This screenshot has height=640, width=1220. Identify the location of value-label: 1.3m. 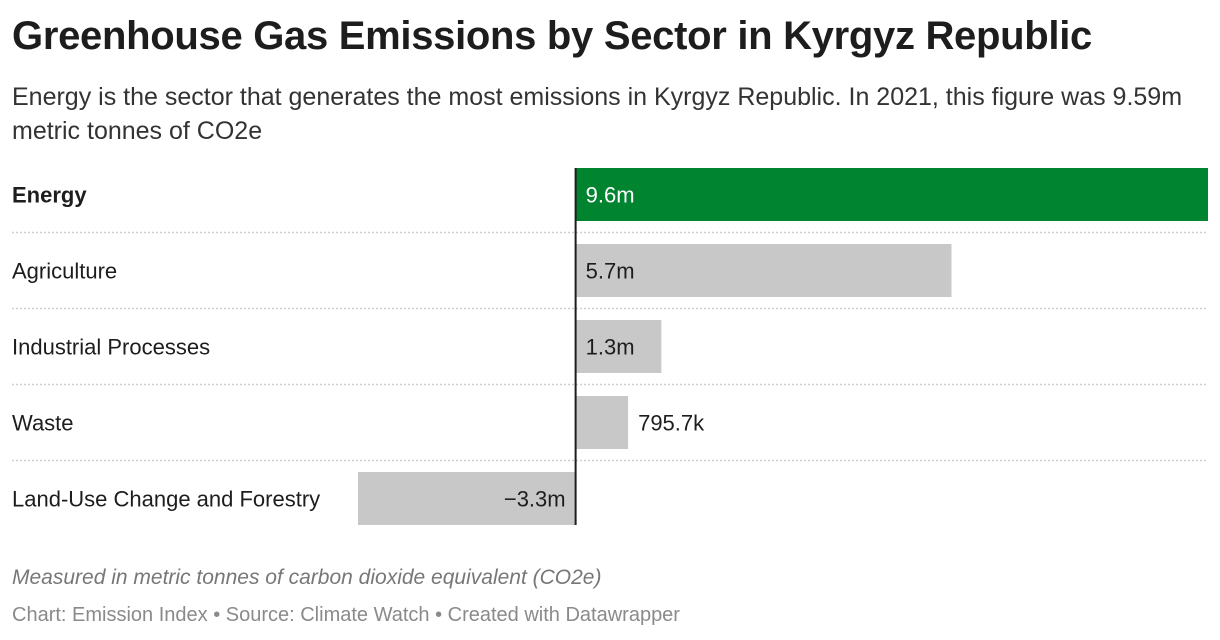
(610, 347).